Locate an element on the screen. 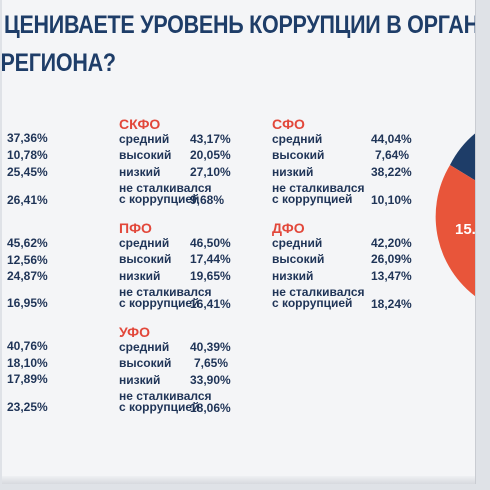 The image size is (490, 490). row-value: 19,65% is located at coordinates (210, 276).